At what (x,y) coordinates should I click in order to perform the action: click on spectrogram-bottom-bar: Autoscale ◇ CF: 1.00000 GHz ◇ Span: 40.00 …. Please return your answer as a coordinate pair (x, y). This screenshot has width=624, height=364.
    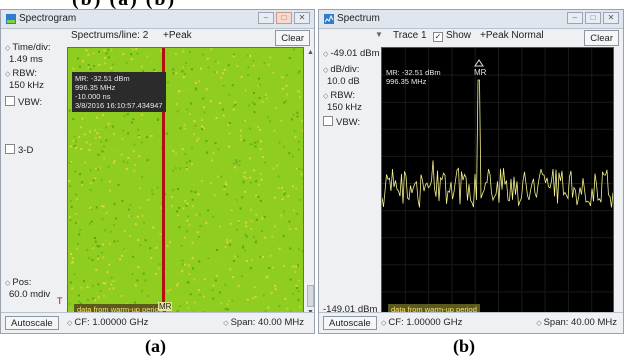
    Looking at the image, I should click on (157, 322).